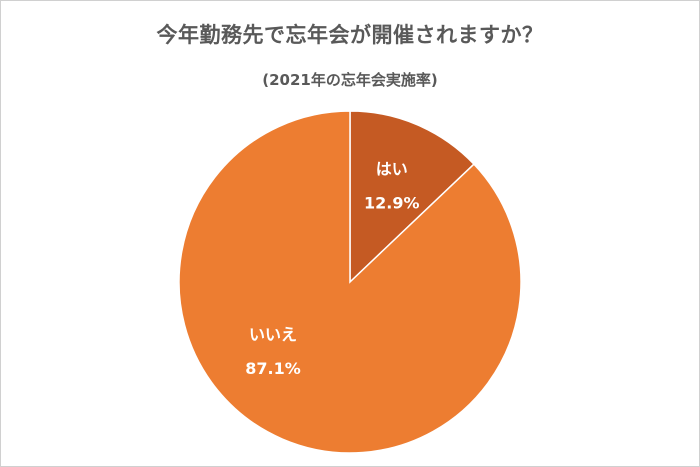  I want to click on slice-value-label: 12.9%, so click(392, 203).